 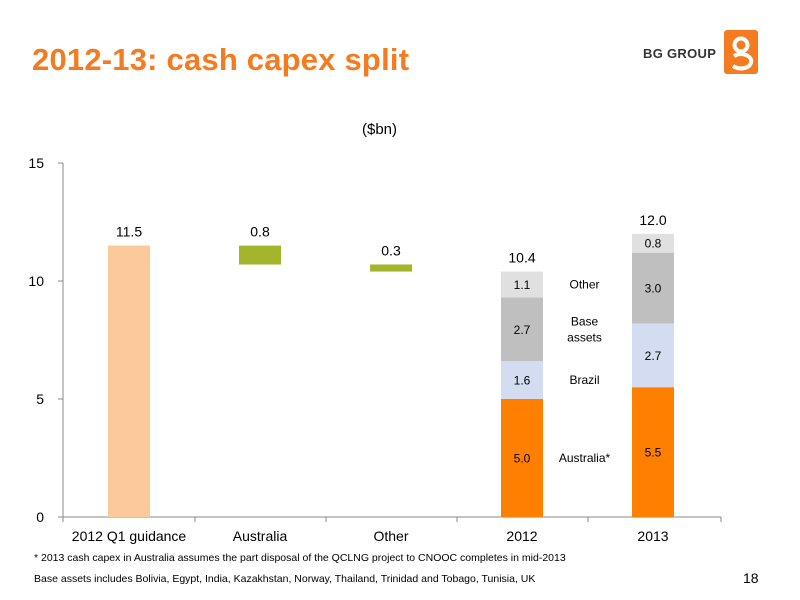 What do you see at coordinates (260, 232) in the screenshot?
I see `data-label: 0.8` at bounding box center [260, 232].